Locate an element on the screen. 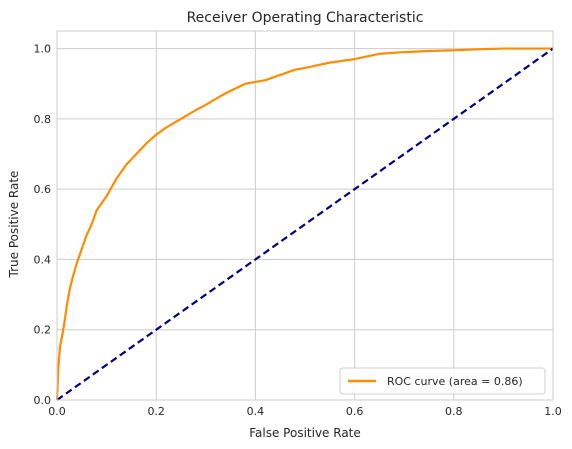 Image resolution: width=572 pixels, height=449 pixels. y-tick-label: 0.0 is located at coordinates (43, 400).